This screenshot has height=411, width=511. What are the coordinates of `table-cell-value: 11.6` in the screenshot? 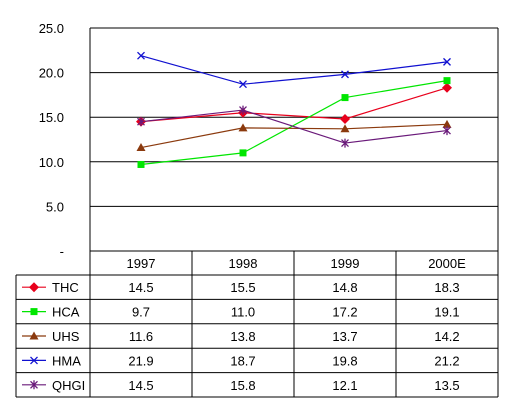 It's located at (141, 336).